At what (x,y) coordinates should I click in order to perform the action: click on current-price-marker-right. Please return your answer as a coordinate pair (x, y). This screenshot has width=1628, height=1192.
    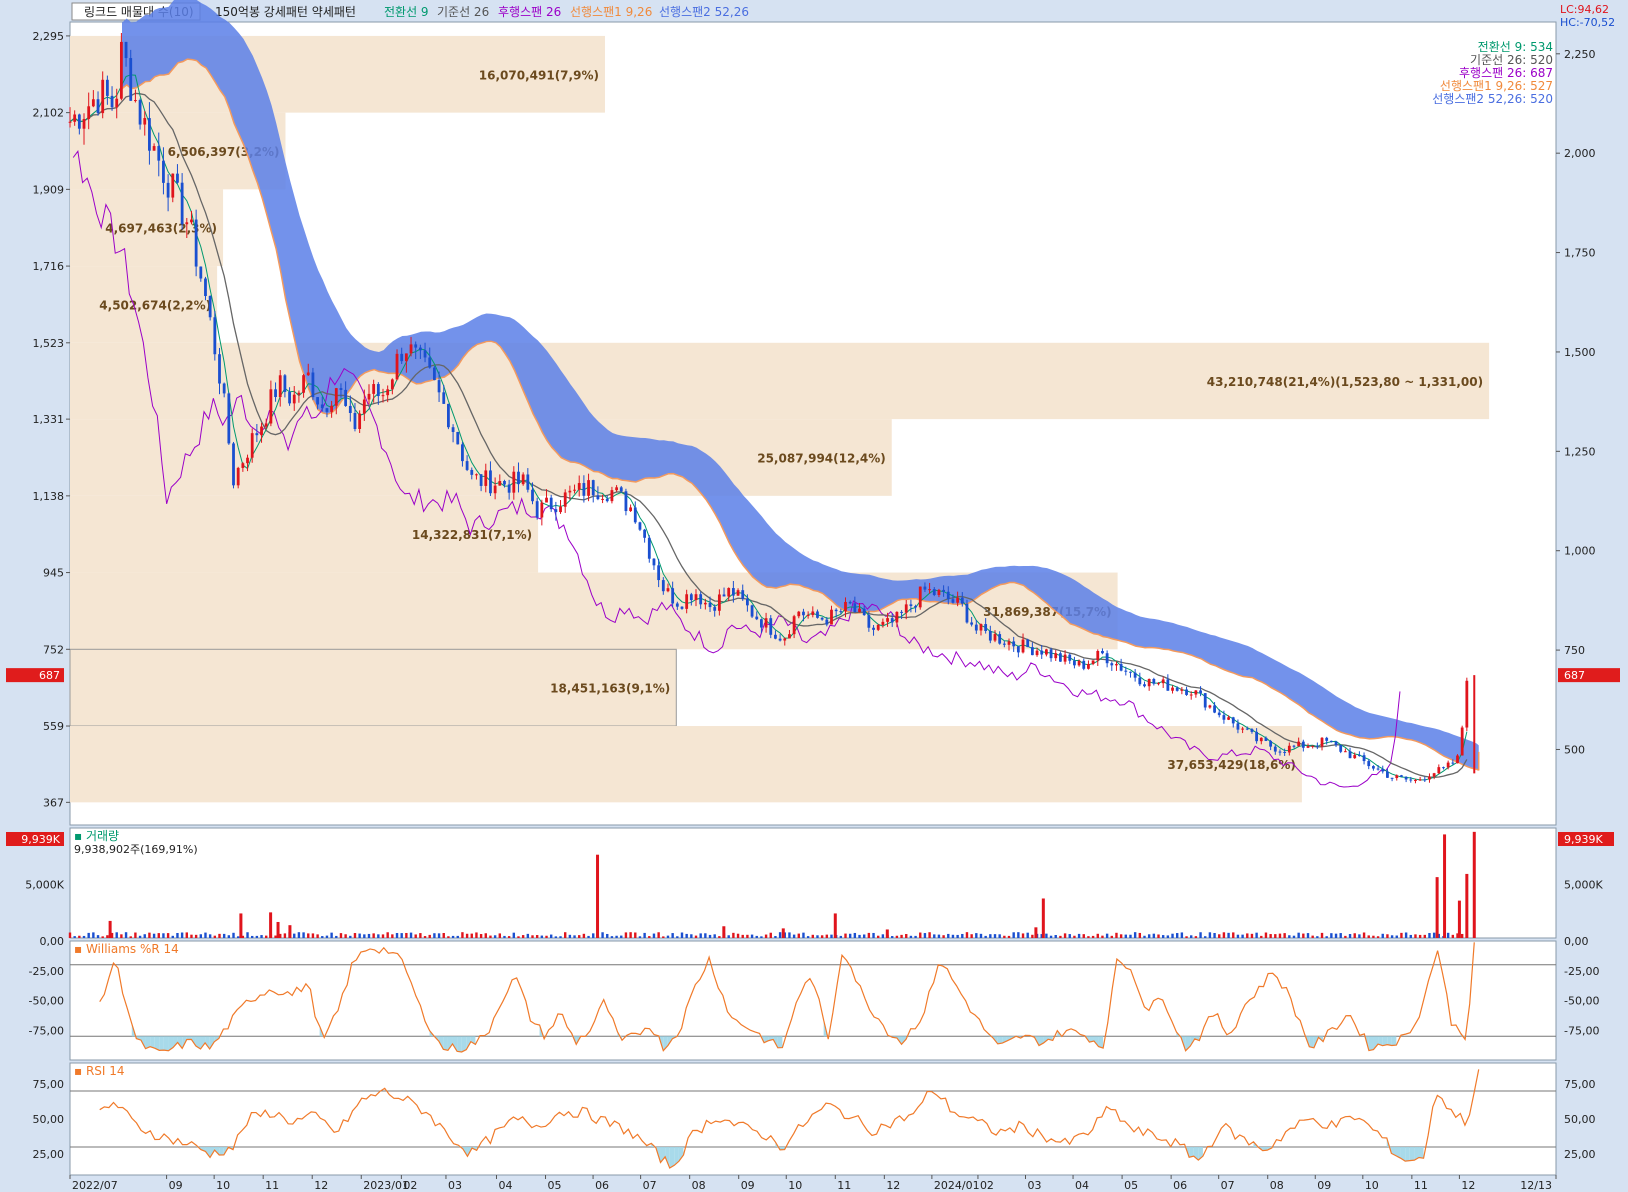
    Looking at the image, I should click on (1589, 675).